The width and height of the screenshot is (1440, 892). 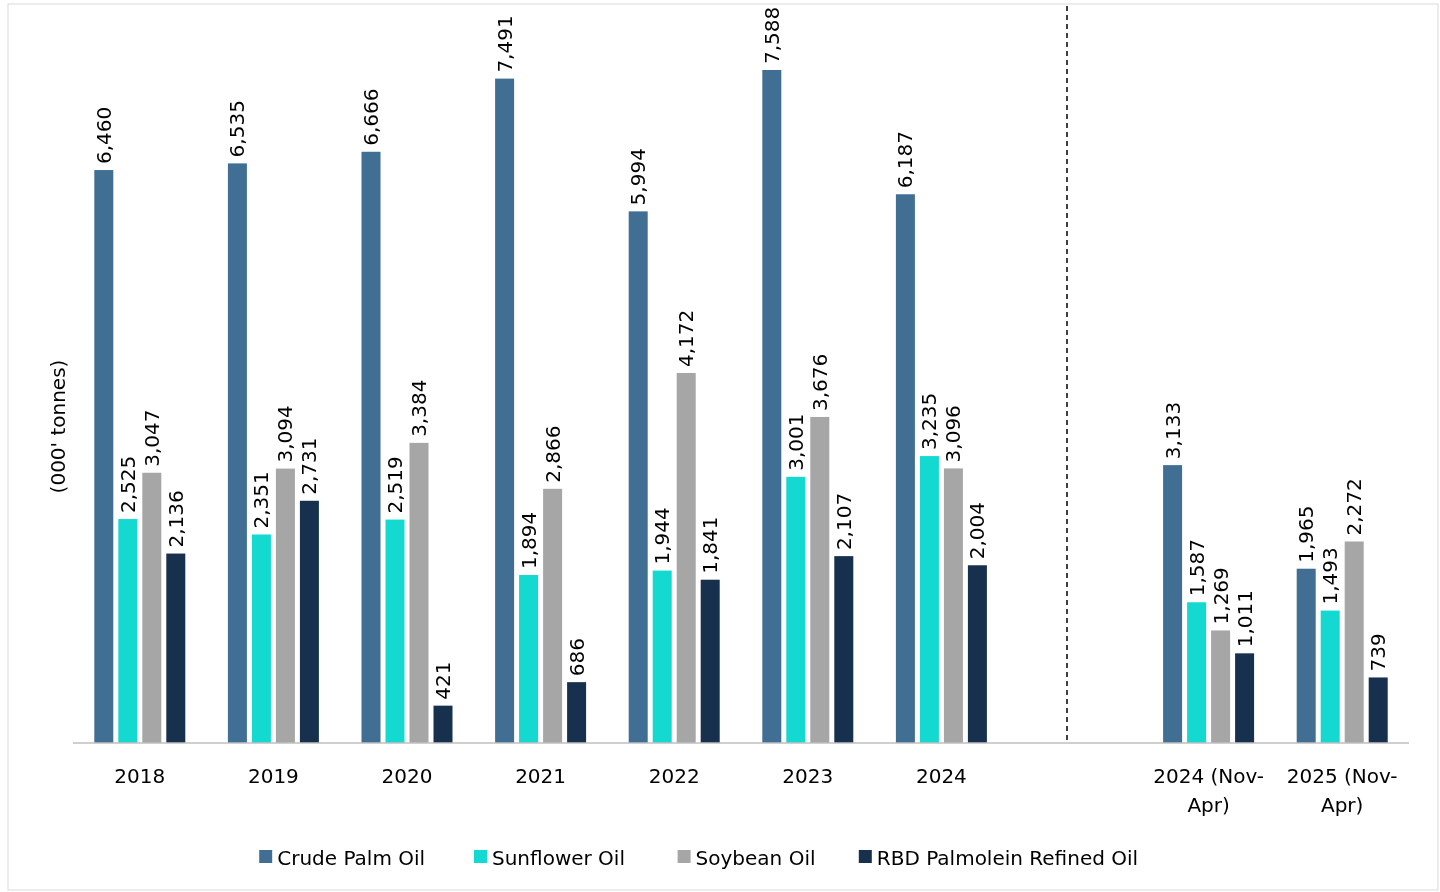 What do you see at coordinates (771, 35) in the screenshot?
I see `data-label: 7,588` at bounding box center [771, 35].